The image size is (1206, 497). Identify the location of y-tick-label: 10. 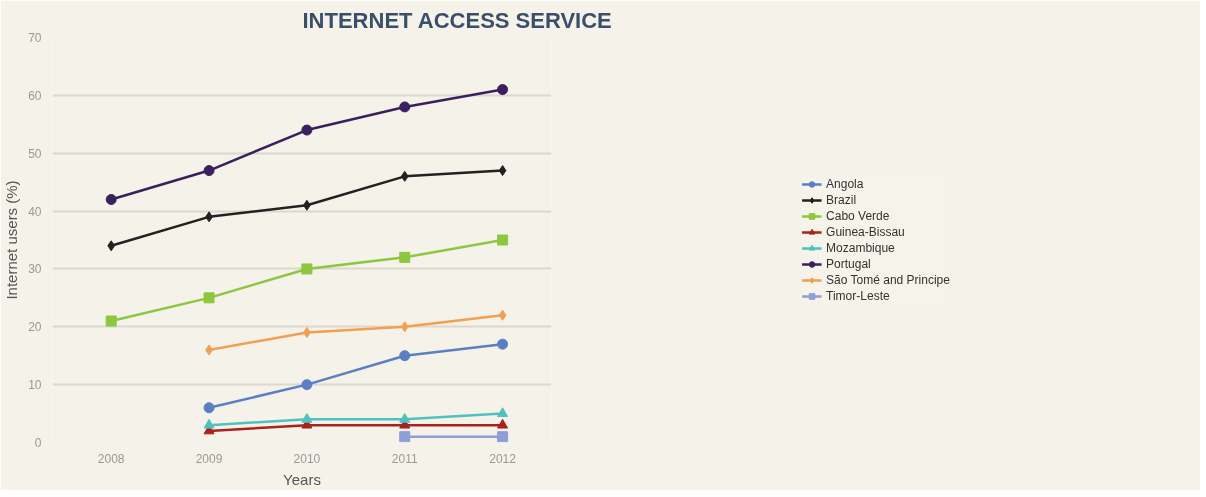
(35, 385).